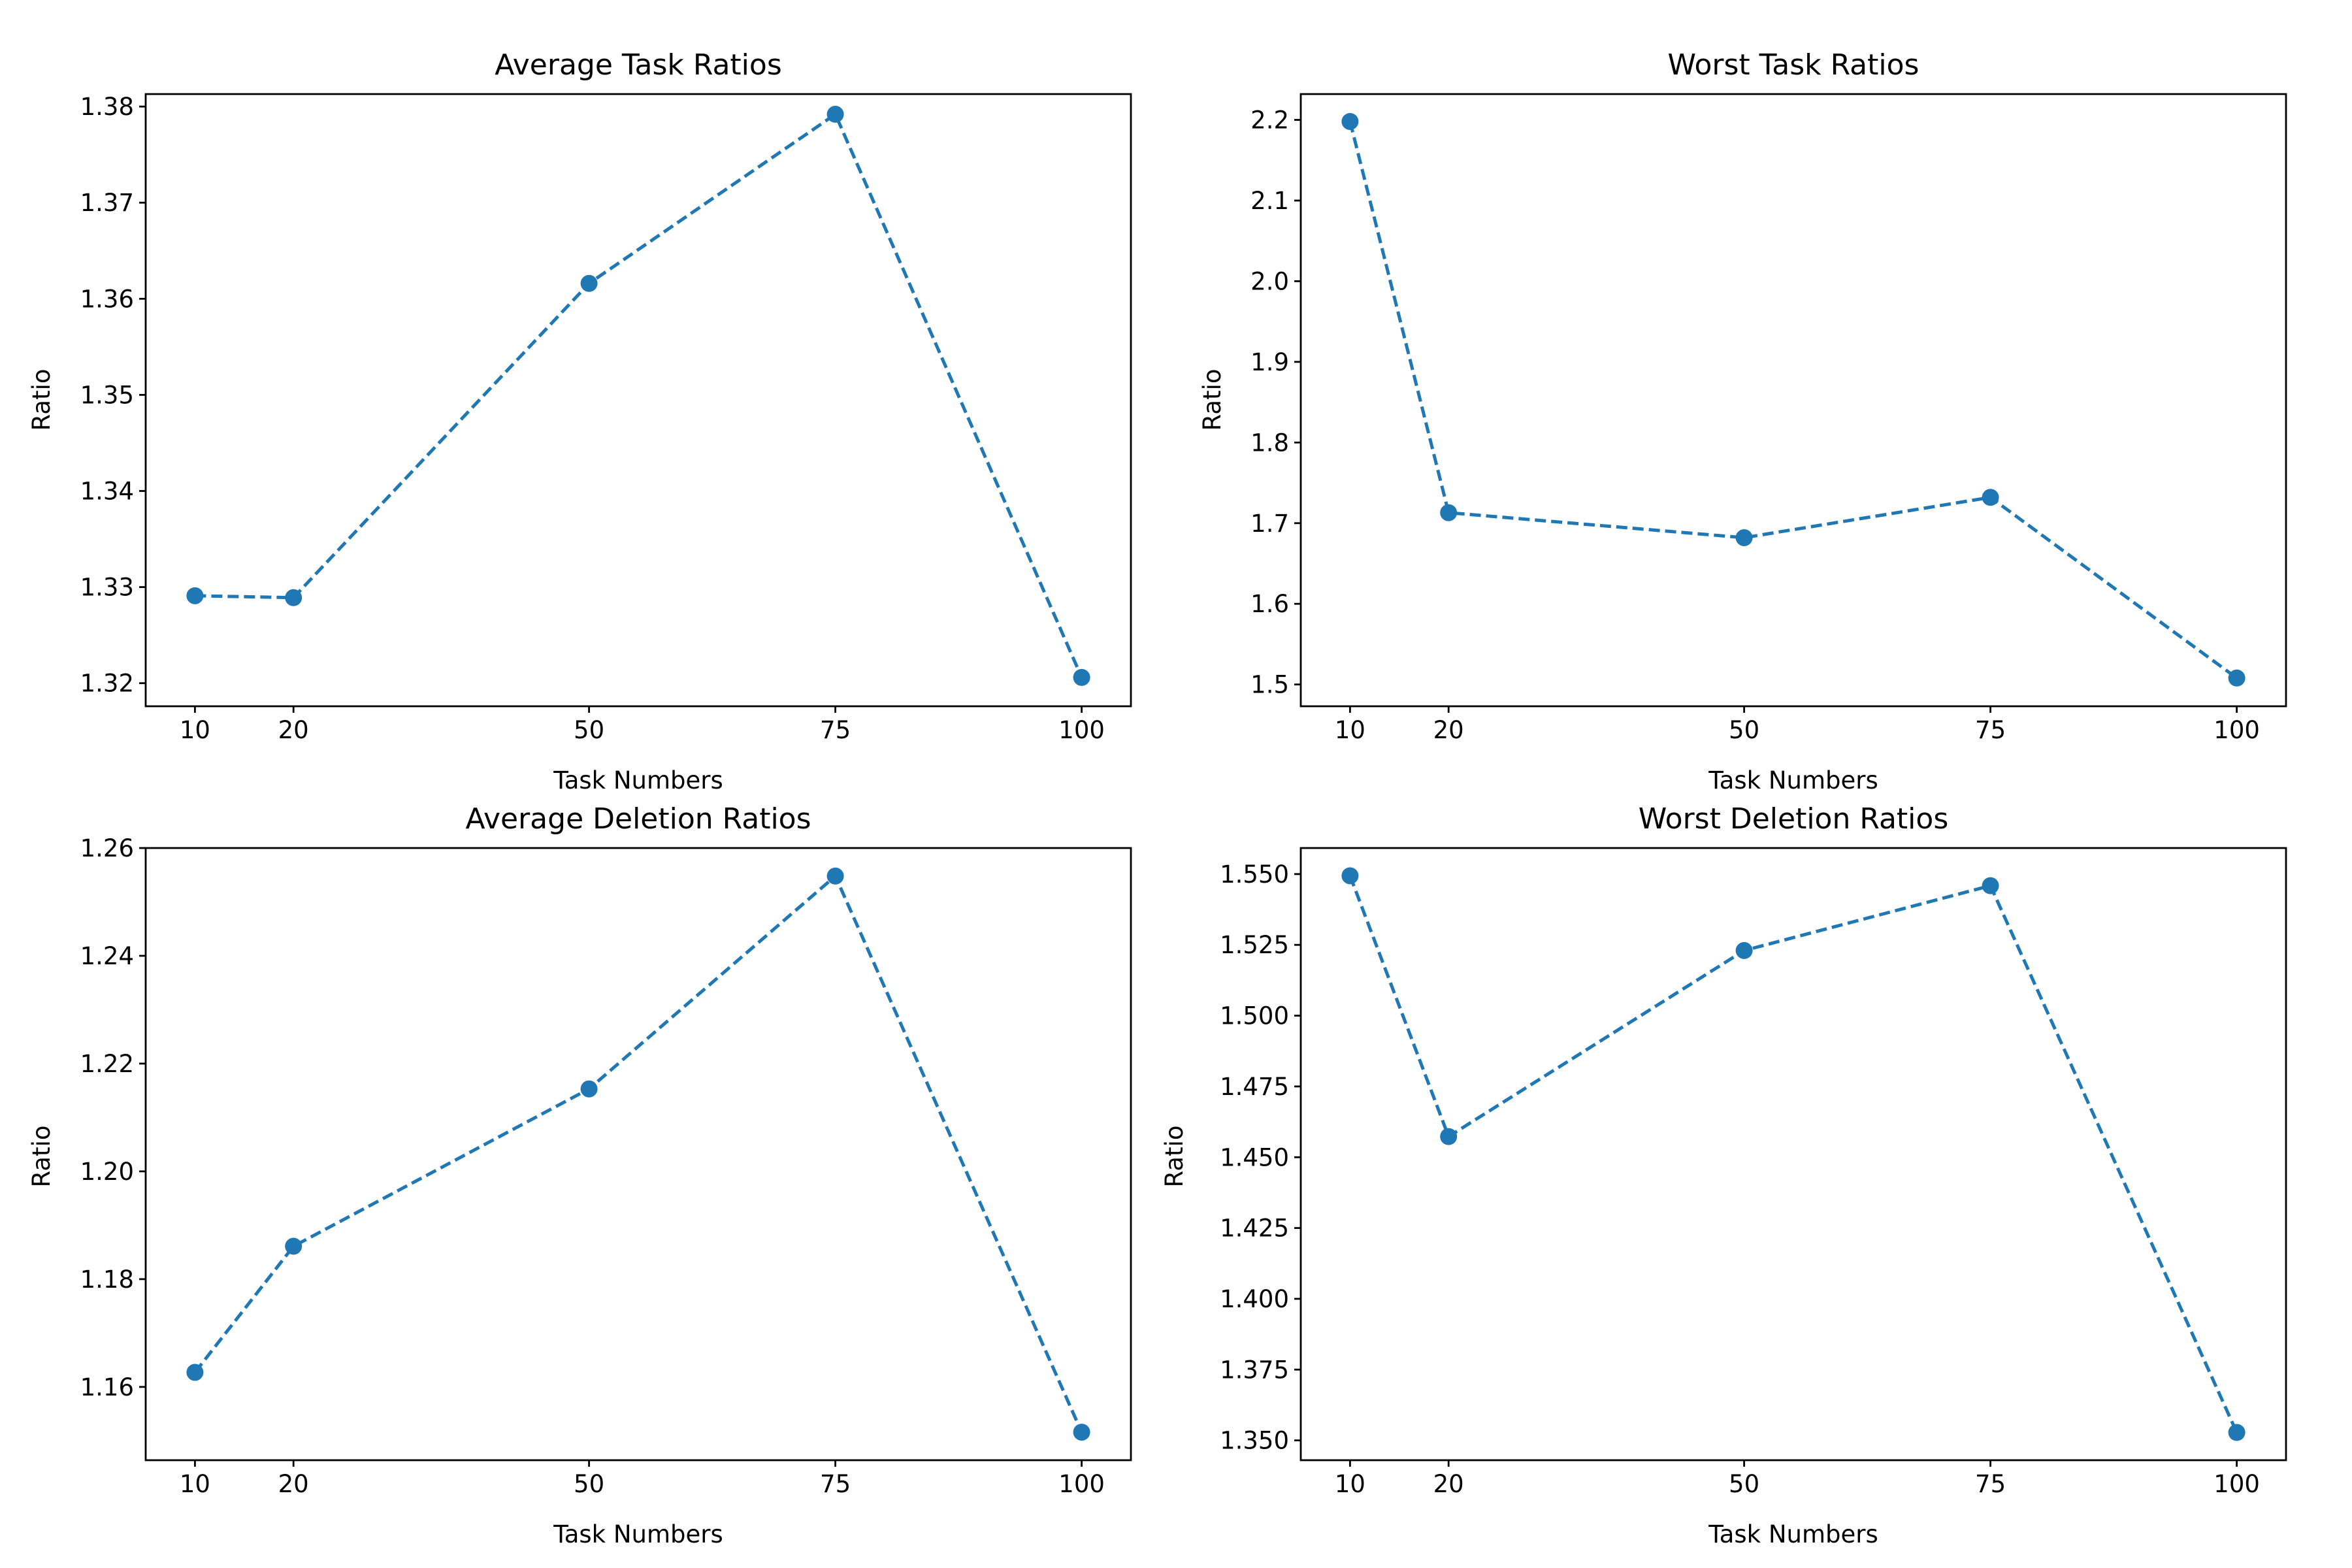 The width and height of the screenshot is (2352, 1568). What do you see at coordinates (1269, 120) in the screenshot?
I see `y-tick-label: 2.2` at bounding box center [1269, 120].